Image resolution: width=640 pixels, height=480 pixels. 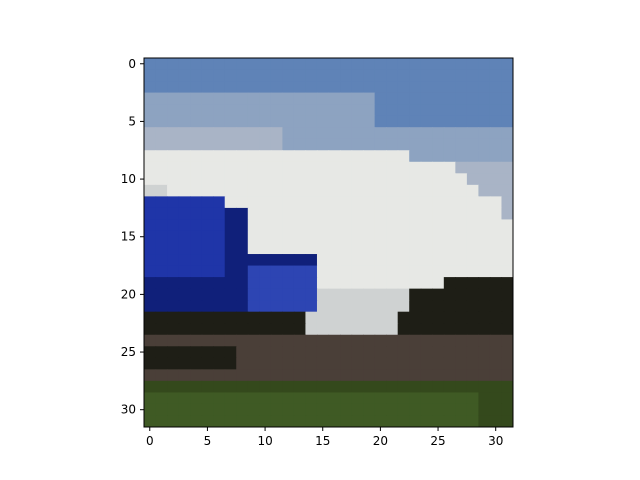 I want to click on x-tick-label: 30, so click(x=495, y=441).